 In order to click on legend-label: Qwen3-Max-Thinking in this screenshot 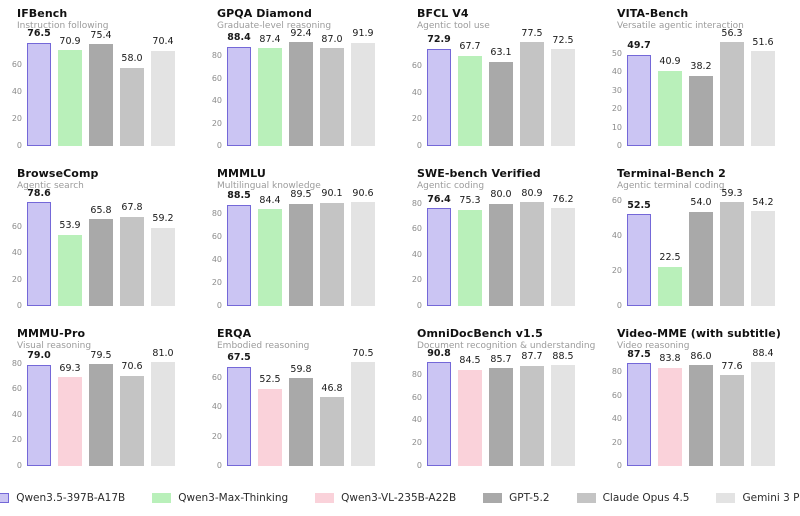, I will do `click(233, 498)`.